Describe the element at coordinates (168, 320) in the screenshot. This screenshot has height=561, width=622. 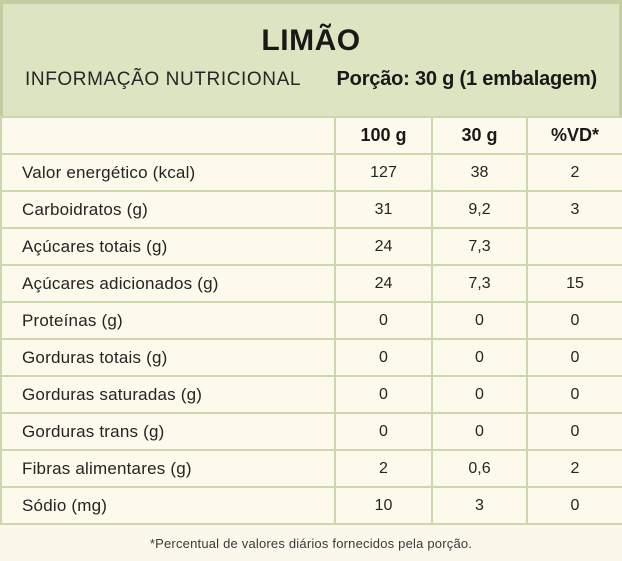
I see `nutrient-label: Proteínas (g)` at that location.